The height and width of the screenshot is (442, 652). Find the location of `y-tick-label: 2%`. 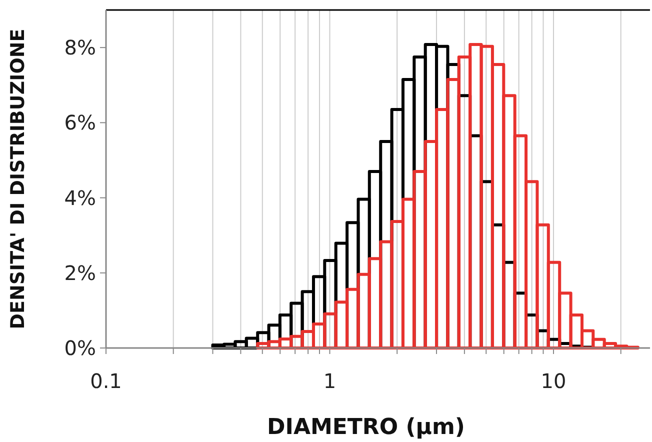

y-tick-label: 2% is located at coordinates (80, 272).